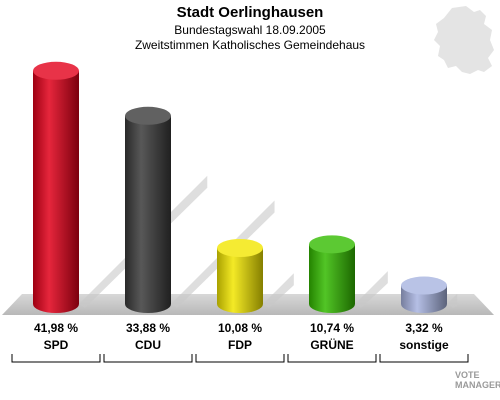 Image resolution: width=500 pixels, height=400 pixels. Describe the element at coordinates (240, 345) in the screenshot. I see `category-label-fdp: FDP` at that location.